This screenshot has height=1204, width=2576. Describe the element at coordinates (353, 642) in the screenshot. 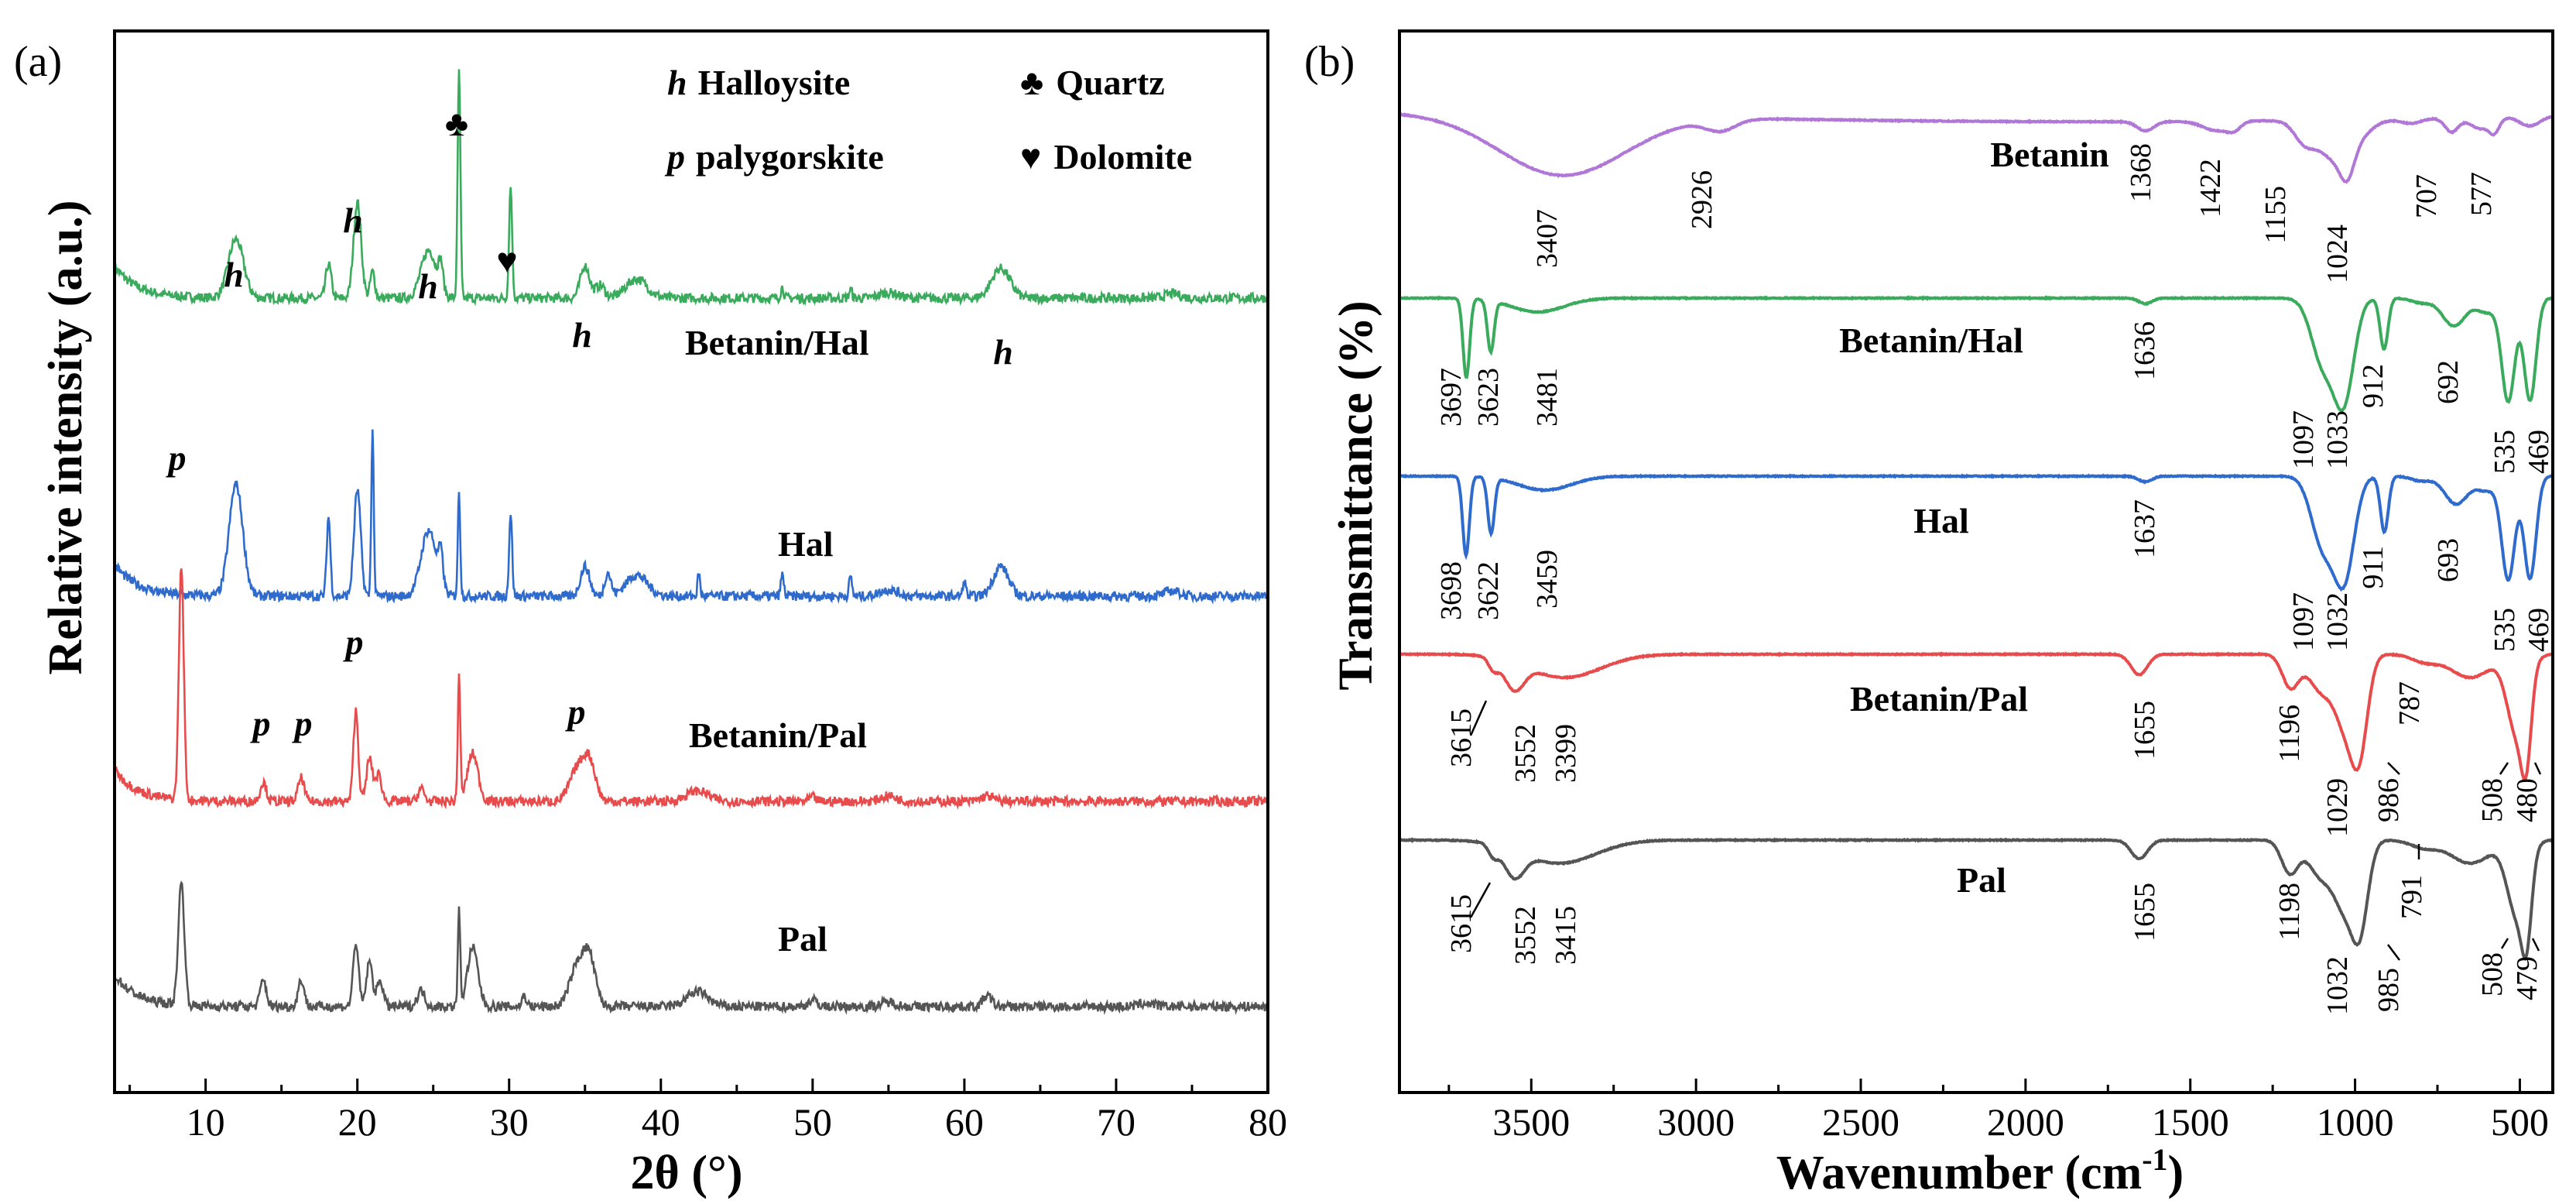

I see `peak-mark-p-20: p` at that location.